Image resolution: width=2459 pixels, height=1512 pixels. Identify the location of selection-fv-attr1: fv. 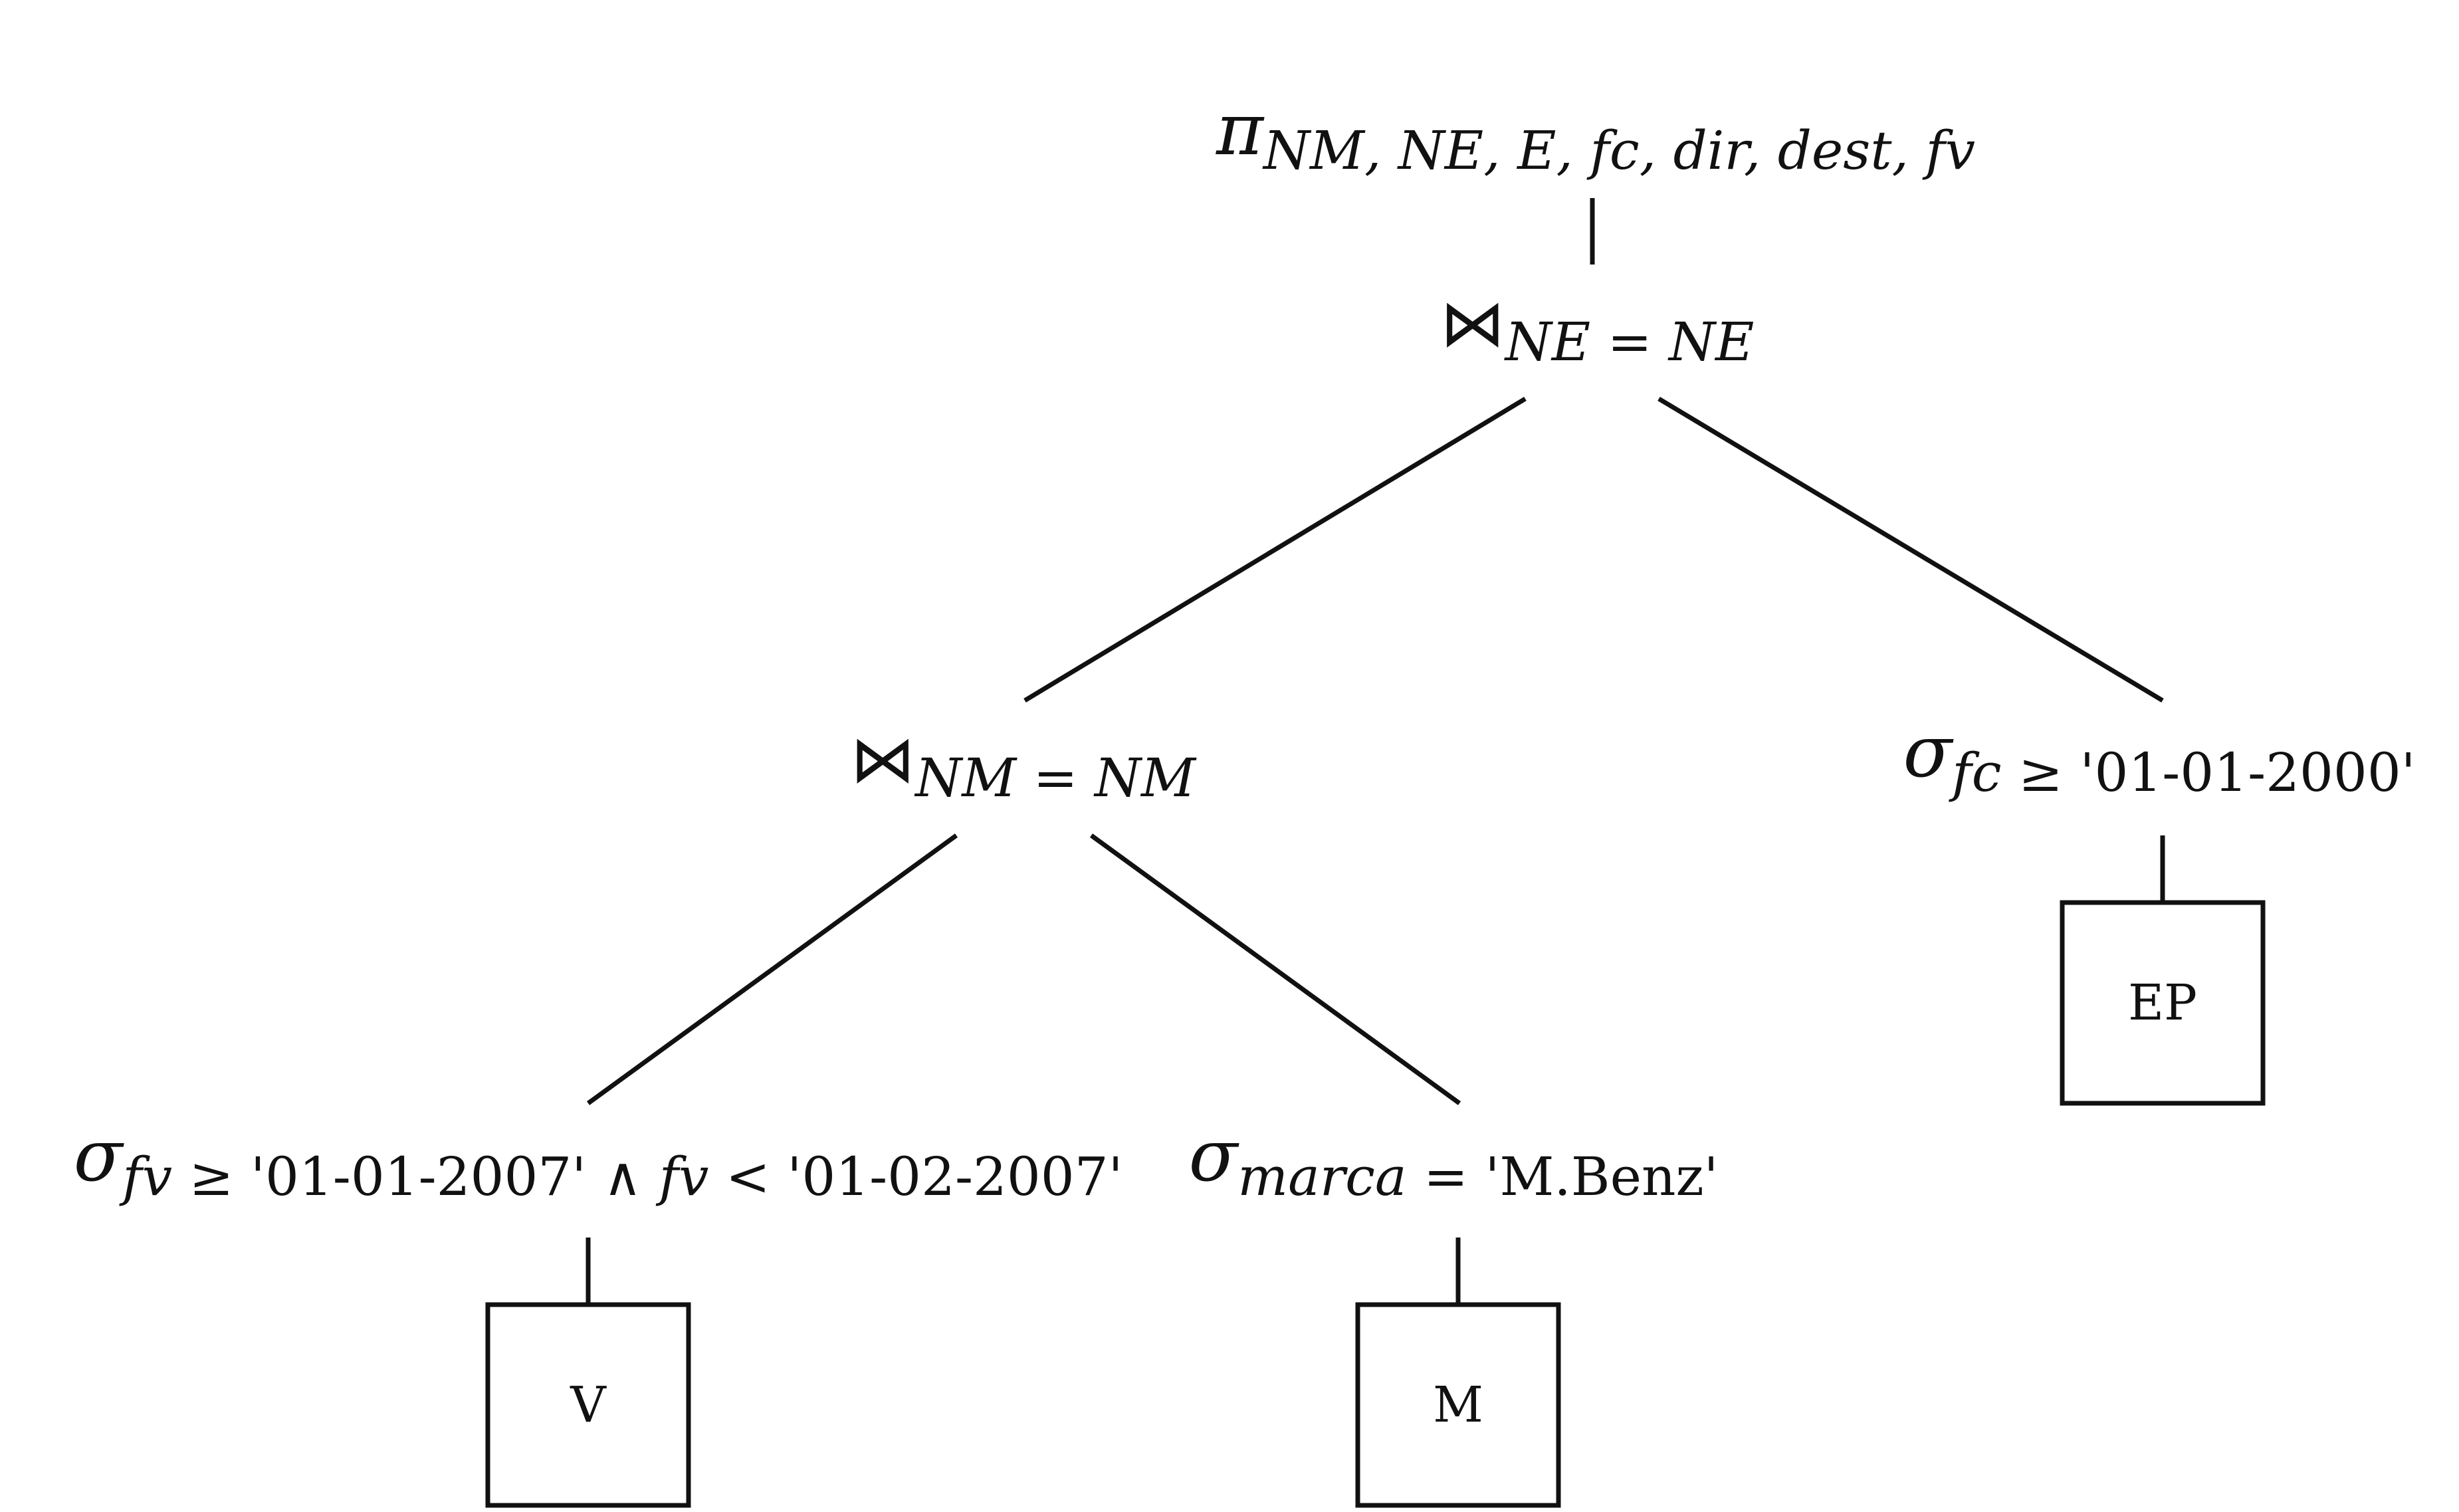
(145, 1177).